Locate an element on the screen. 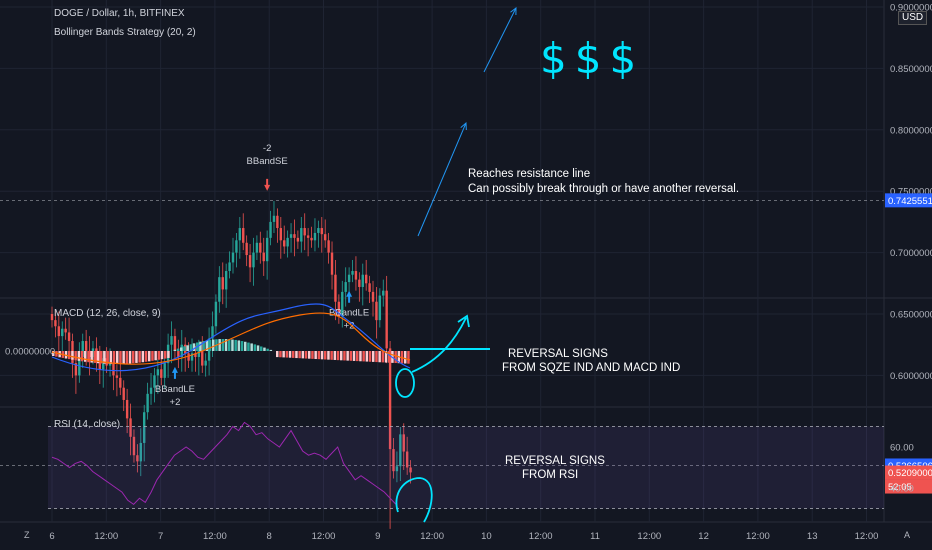  price-axis-label: 0.85000000 is located at coordinates (911, 69).